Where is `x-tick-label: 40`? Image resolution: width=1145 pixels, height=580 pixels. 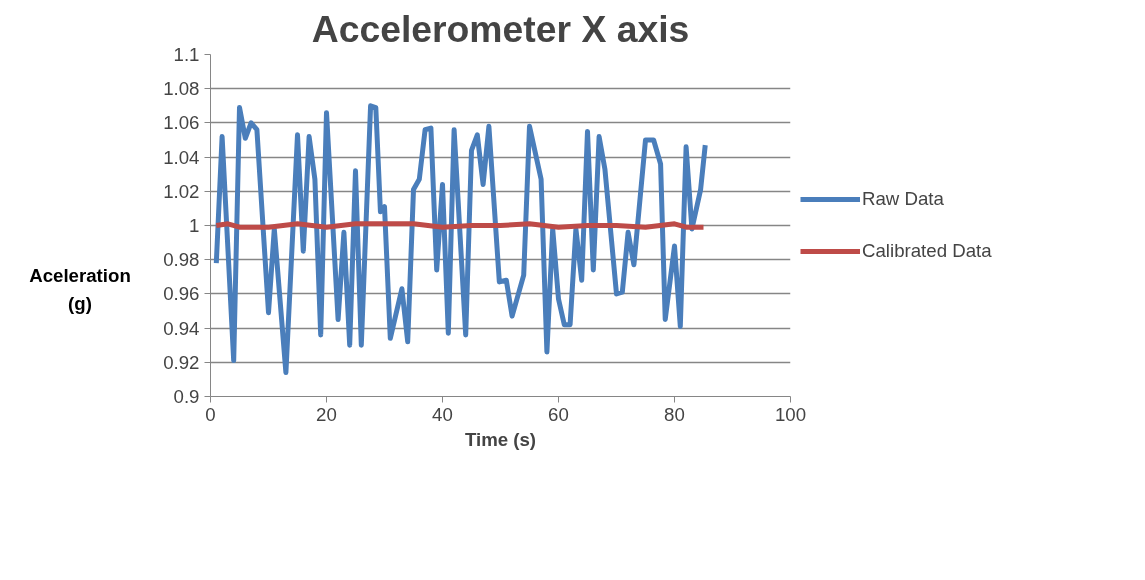 x-tick-label: 40 is located at coordinates (442, 414).